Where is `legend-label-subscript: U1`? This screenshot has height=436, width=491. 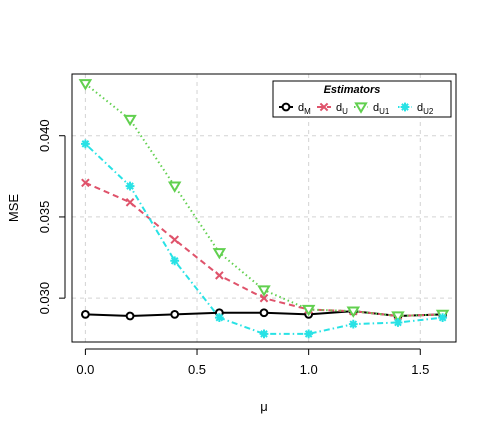 legend-label-subscript: U1 is located at coordinates (384, 111).